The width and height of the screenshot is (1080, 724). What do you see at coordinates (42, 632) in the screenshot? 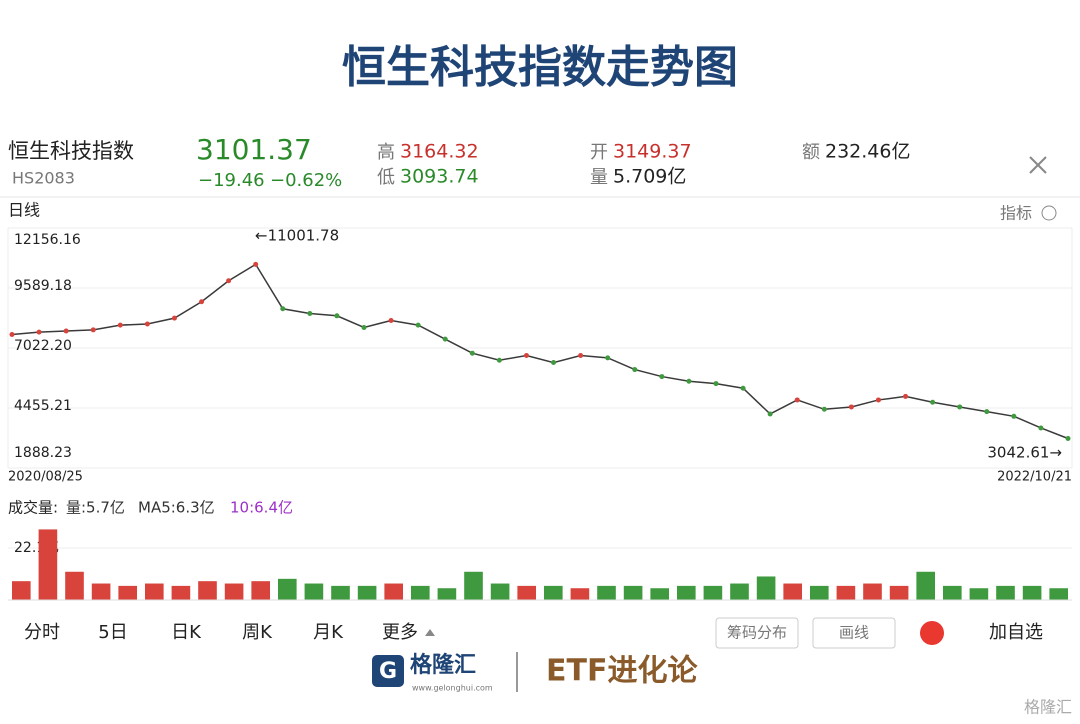
I see `tab: 分时` at bounding box center [42, 632].